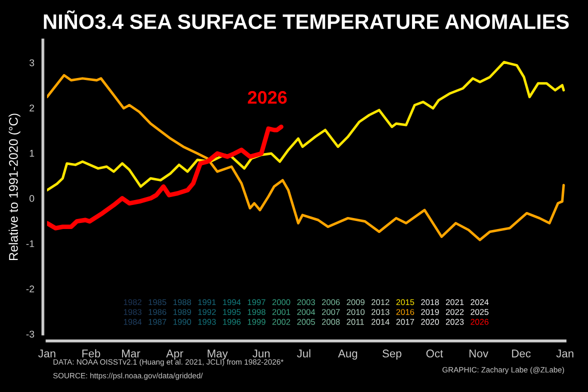 This screenshot has width=588, height=392. What do you see at coordinates (479, 302) in the screenshot?
I see `legend-label: 2024` at bounding box center [479, 302].